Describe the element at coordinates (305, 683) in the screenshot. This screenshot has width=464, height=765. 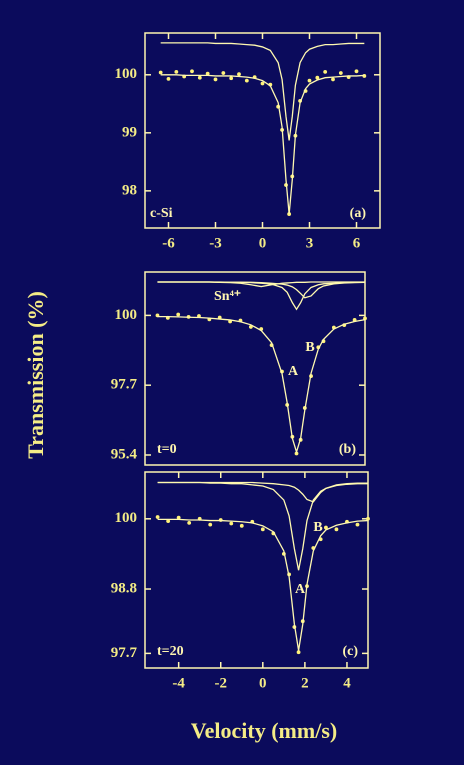
I see `x-tick-label: 2` at that location.